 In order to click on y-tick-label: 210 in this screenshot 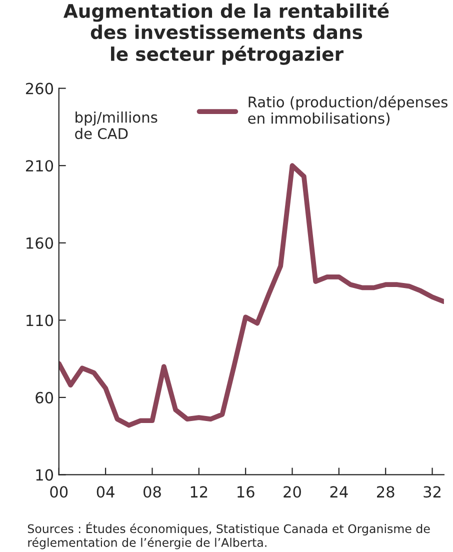, I will do `click(40, 166)`.